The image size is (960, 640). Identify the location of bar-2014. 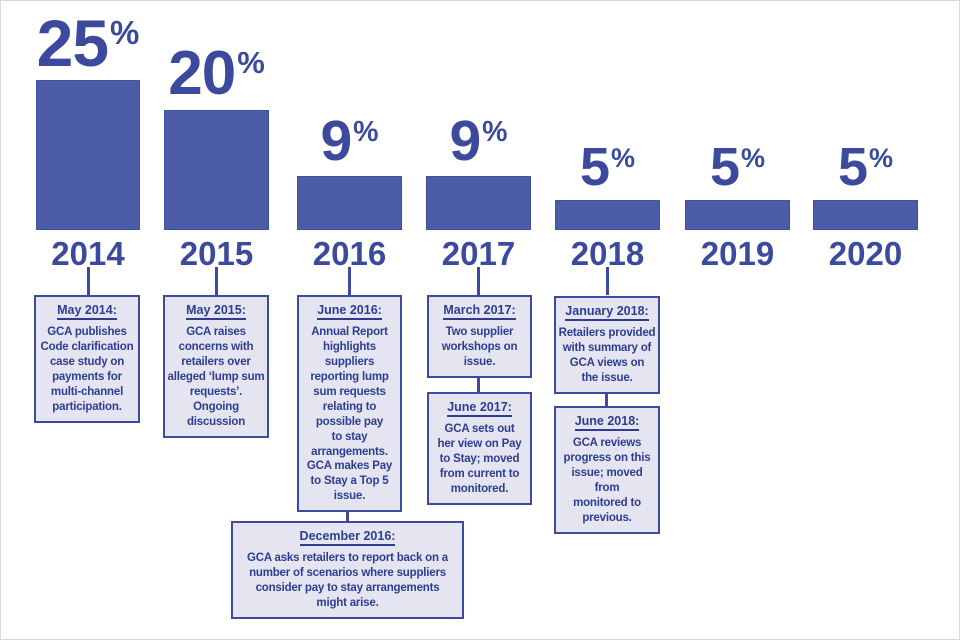
(88, 155).